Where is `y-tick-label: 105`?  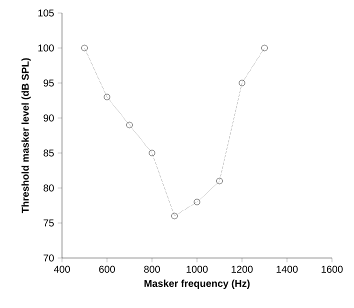 y-tick-label: 105 is located at coordinates (46, 13).